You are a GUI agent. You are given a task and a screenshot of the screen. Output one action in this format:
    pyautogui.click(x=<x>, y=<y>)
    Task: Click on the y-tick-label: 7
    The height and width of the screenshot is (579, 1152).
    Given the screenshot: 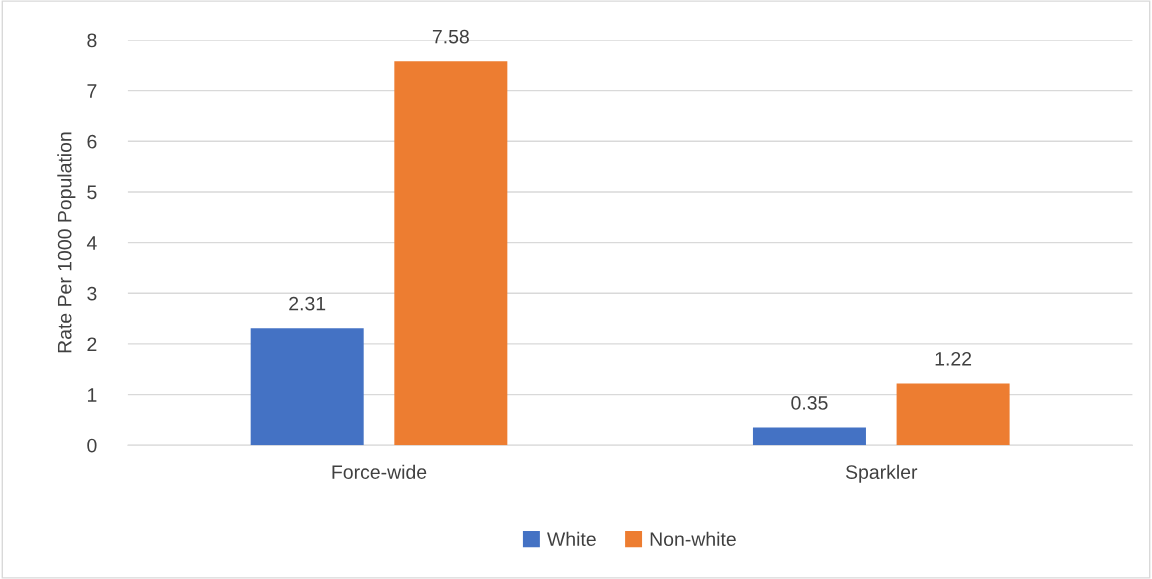 What is the action you would take?
    pyautogui.click(x=92, y=91)
    